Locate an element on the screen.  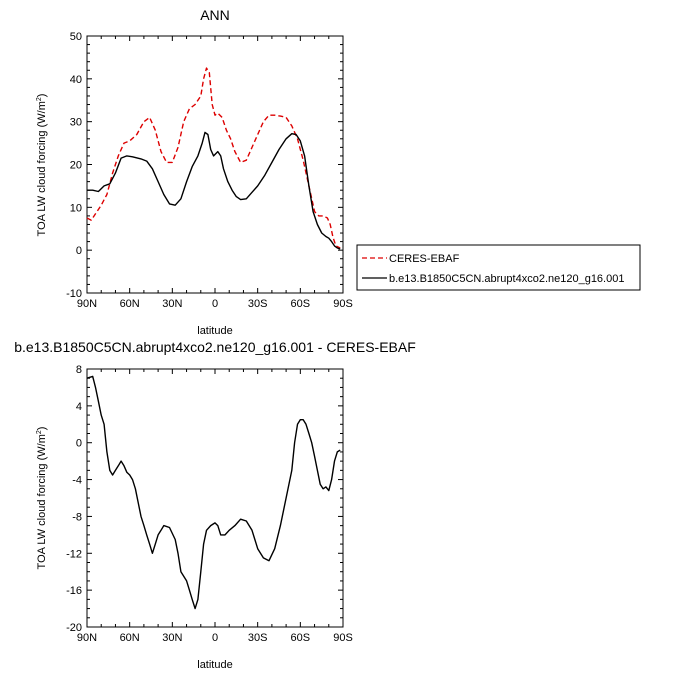
chart-title: ANN is located at coordinates (215, 15).